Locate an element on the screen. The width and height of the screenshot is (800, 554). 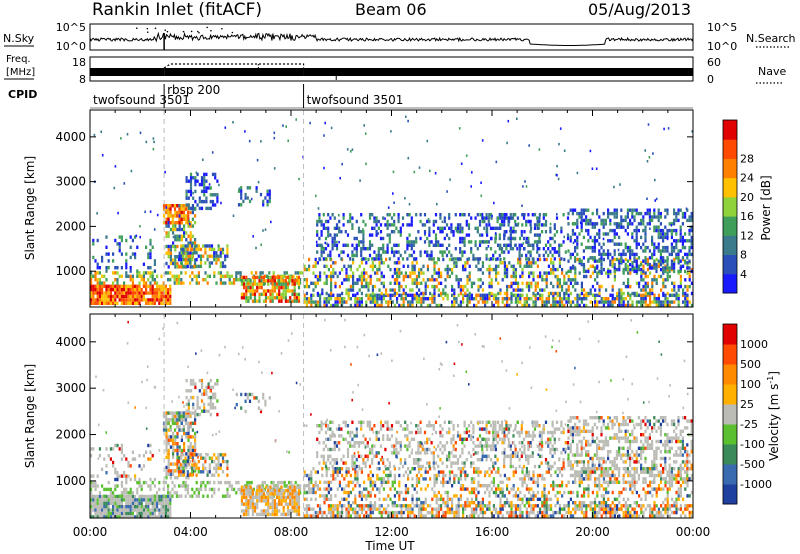
cpid-segment-label: rbsp 200 is located at coordinates (193, 90).